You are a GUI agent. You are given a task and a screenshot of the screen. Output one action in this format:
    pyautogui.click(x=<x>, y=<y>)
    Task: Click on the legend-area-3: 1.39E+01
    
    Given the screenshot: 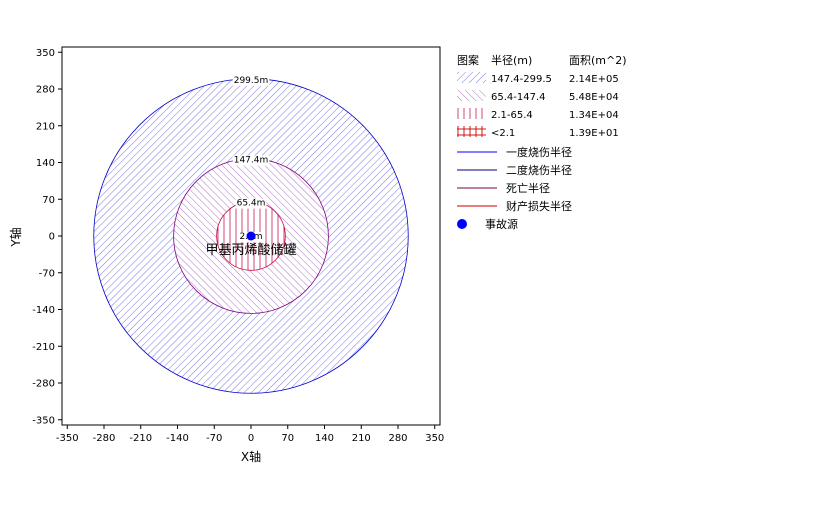 What is the action you would take?
    pyautogui.click(x=594, y=133)
    